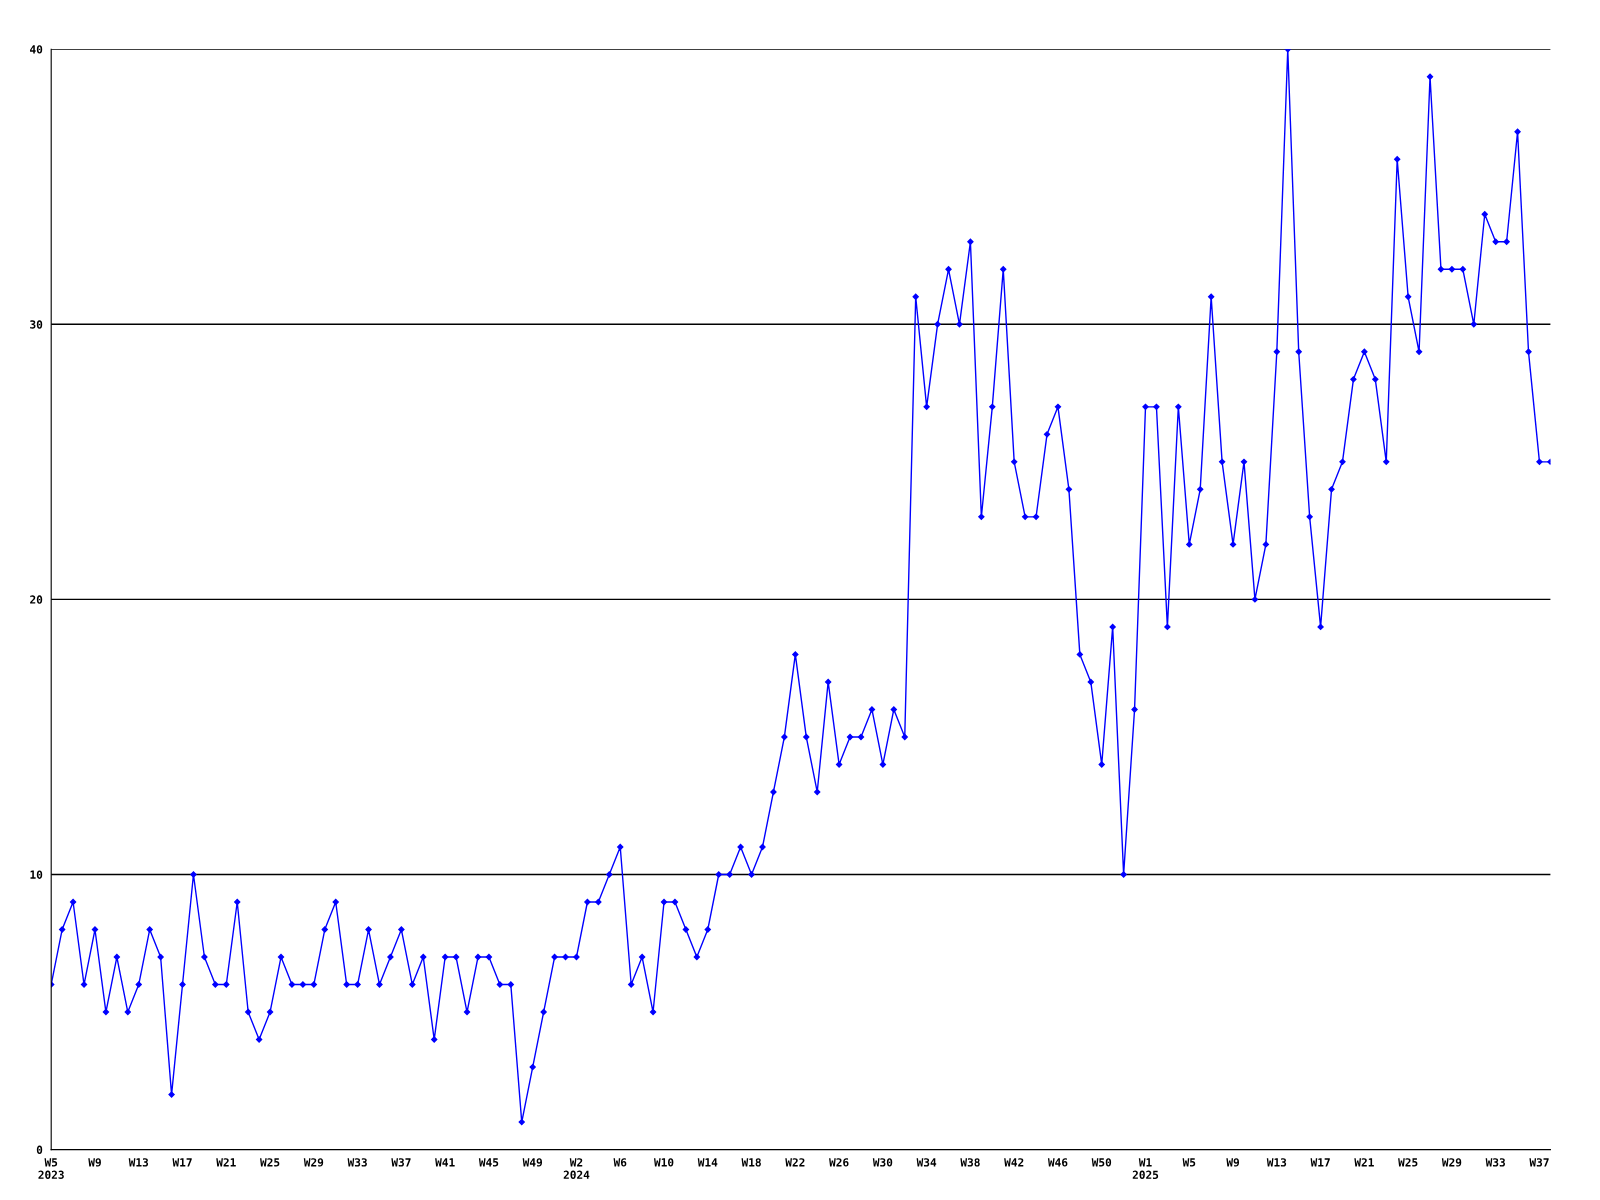 This screenshot has height=1200, width=1600. Describe the element at coordinates (445, 1162) in the screenshot. I see `x-tick-label: W41` at that location.